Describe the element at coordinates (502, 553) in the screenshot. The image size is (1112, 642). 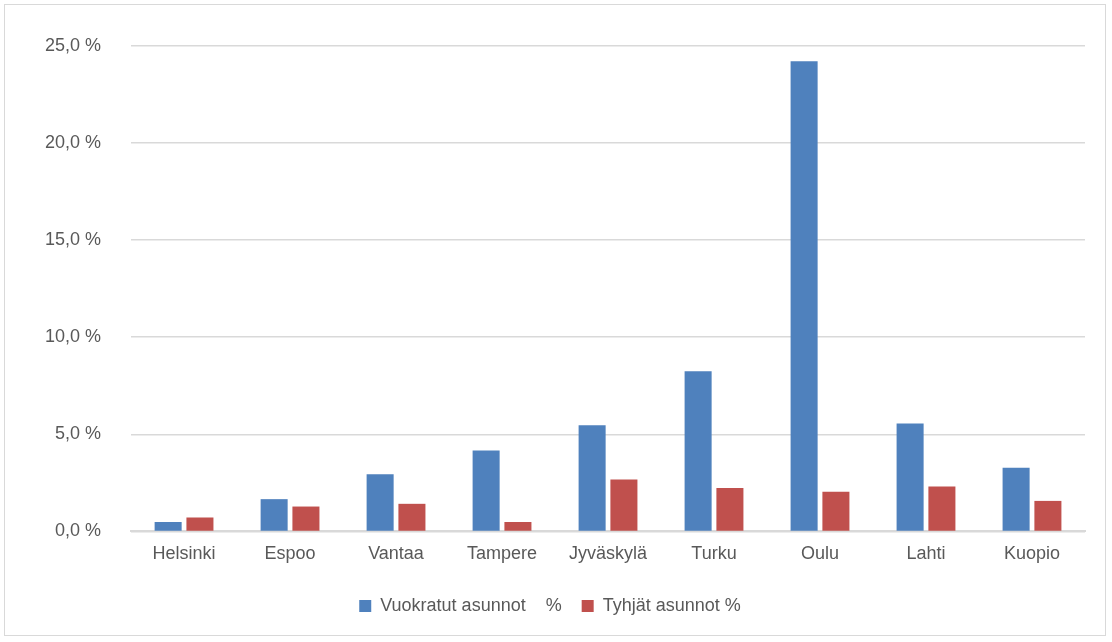
I see `x-tick-label: Tampere` at that location.